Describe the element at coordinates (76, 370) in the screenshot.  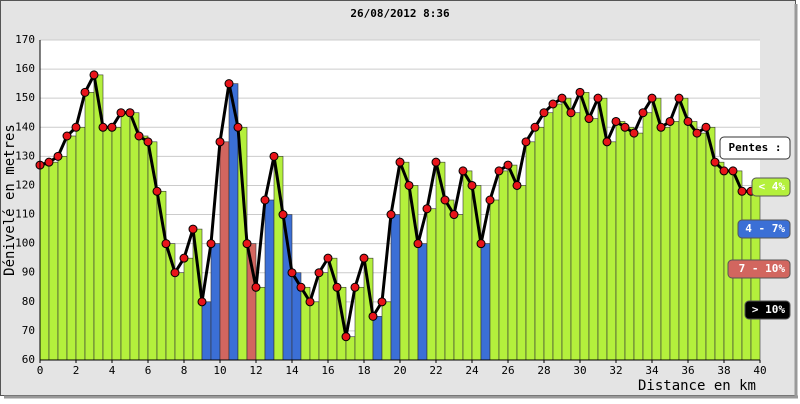
I see `x-tick-label: 2` at that location.